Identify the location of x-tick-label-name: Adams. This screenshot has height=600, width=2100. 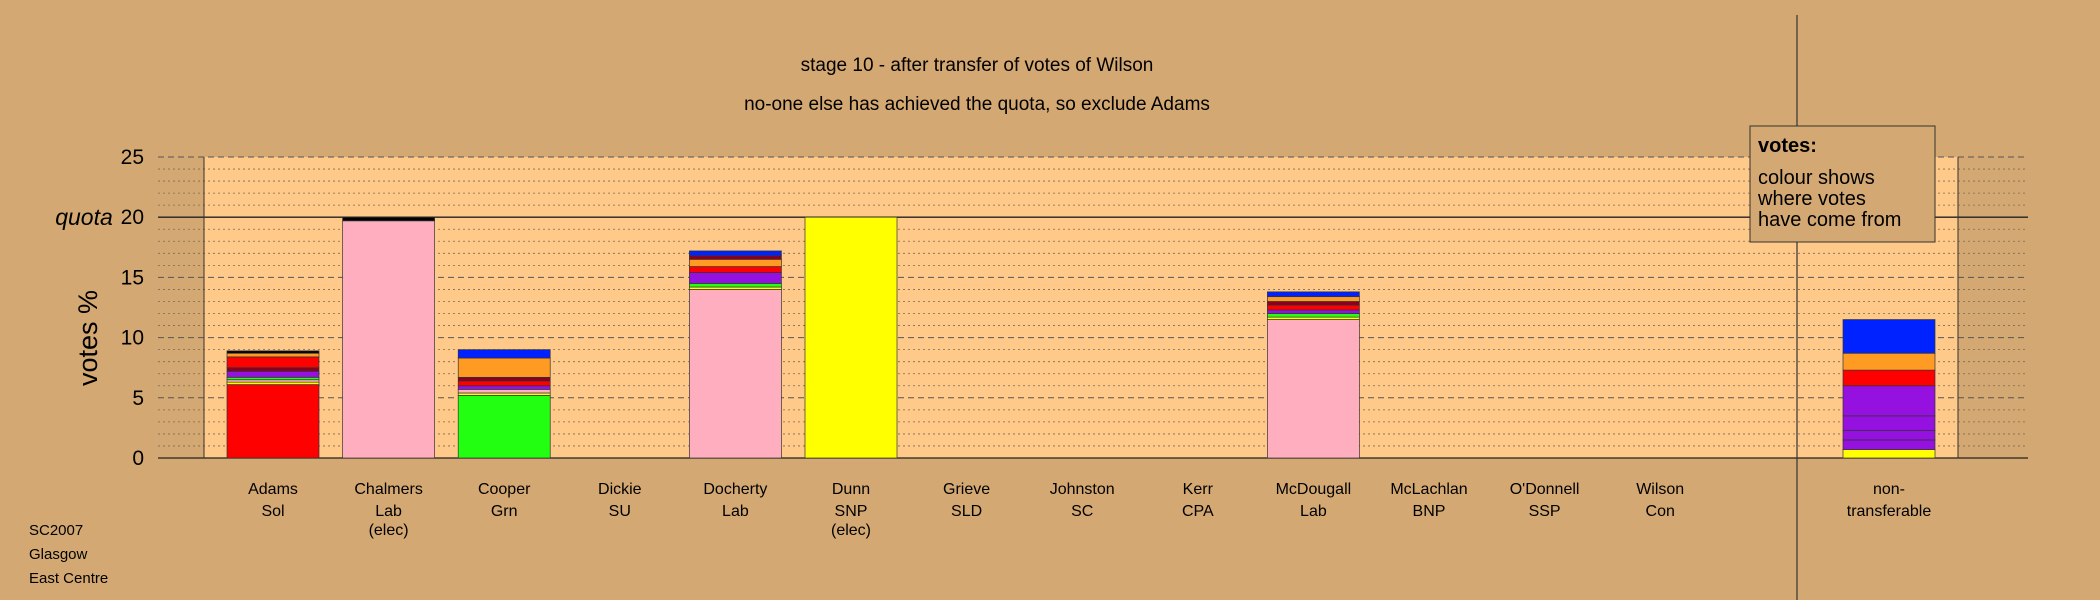
(273, 489).